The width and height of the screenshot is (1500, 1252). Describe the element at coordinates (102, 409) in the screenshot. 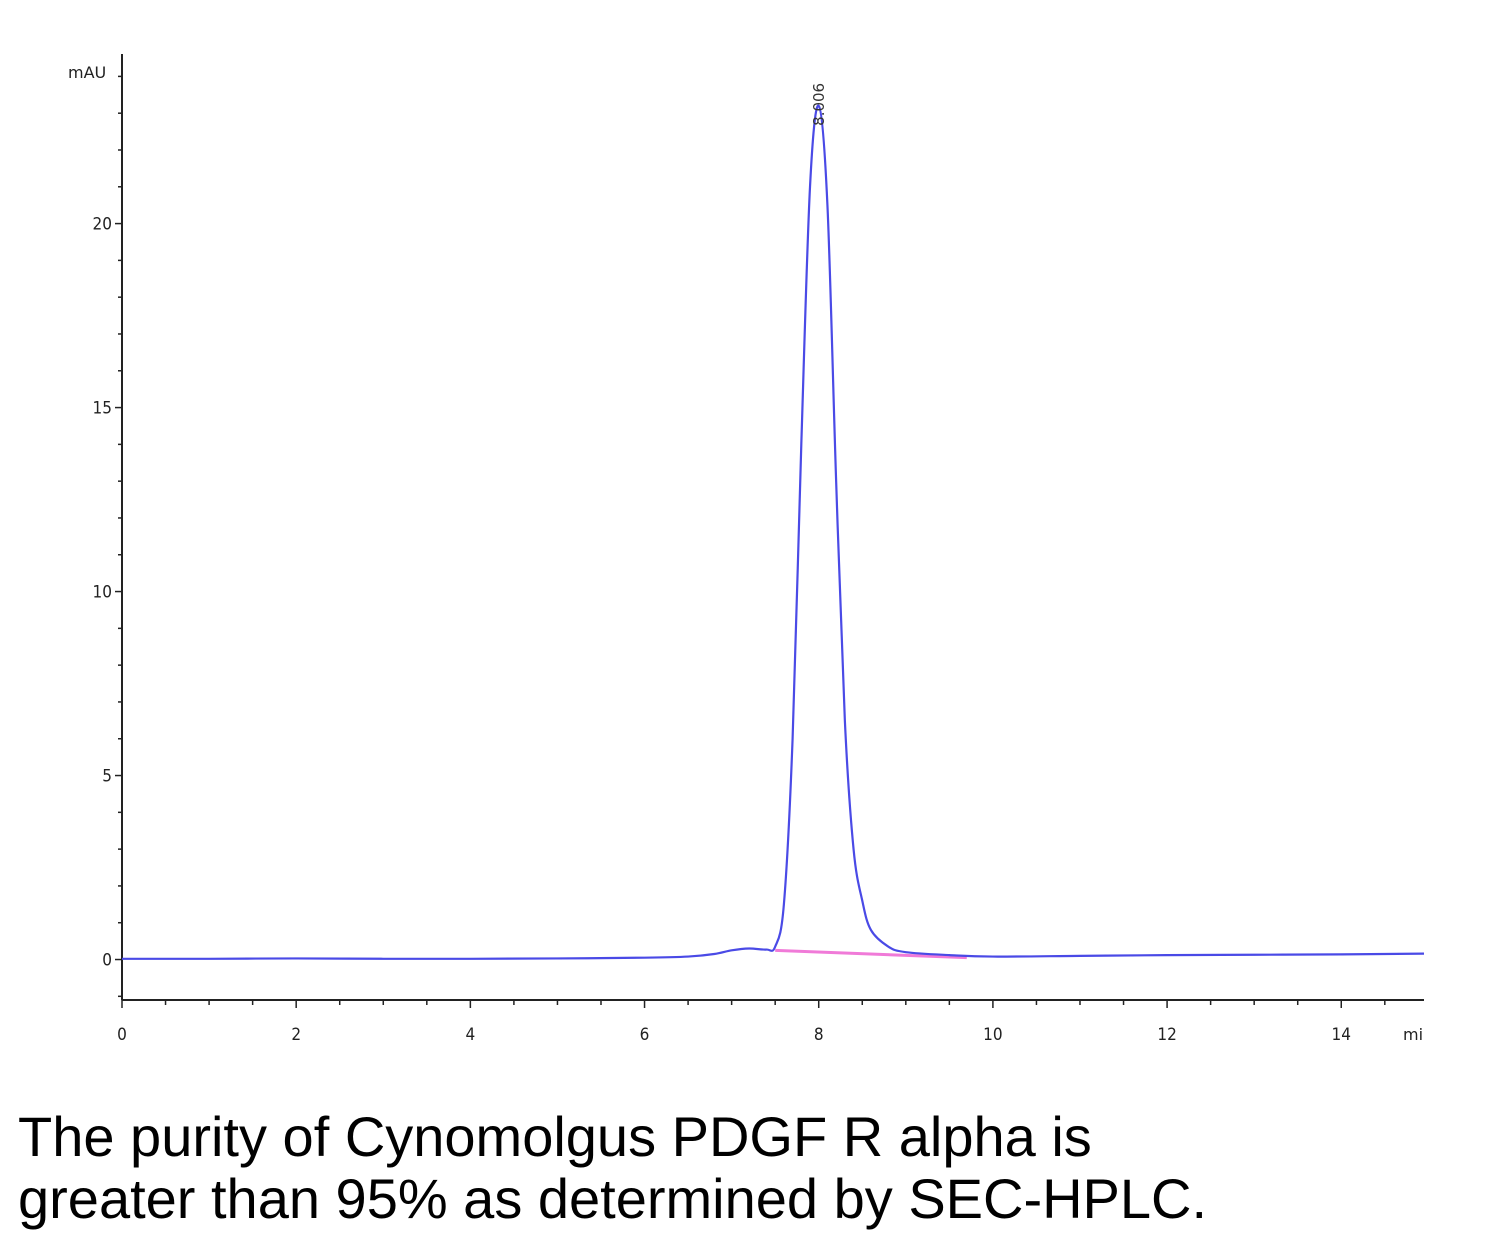

I see `y-tick-label: 15` at that location.